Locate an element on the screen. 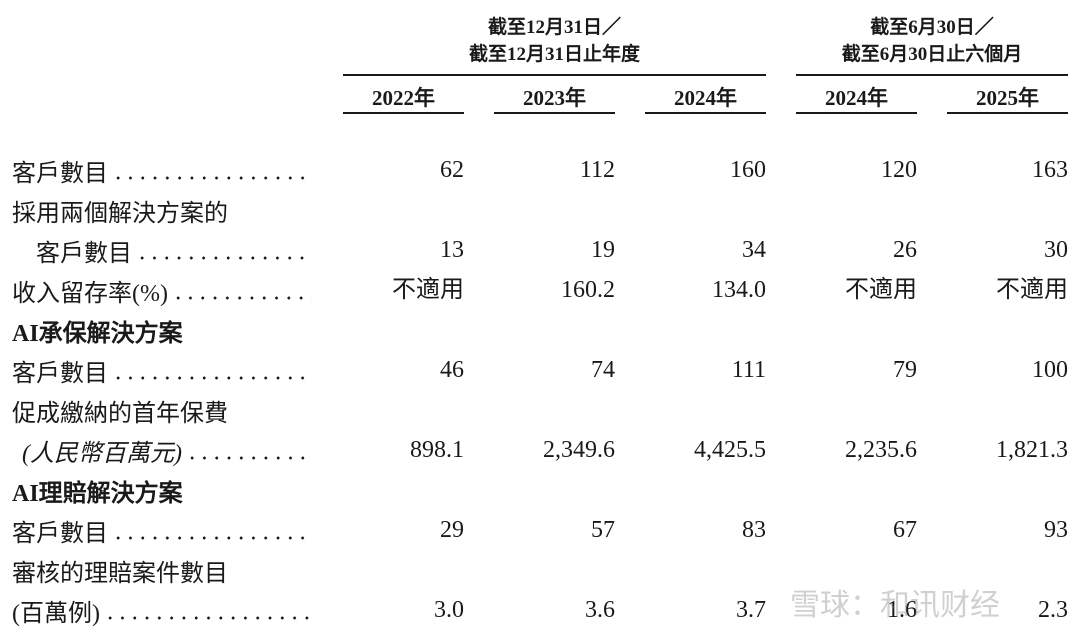 The image size is (1090, 632). cell-value: 4,425.5 is located at coordinates (730, 450).